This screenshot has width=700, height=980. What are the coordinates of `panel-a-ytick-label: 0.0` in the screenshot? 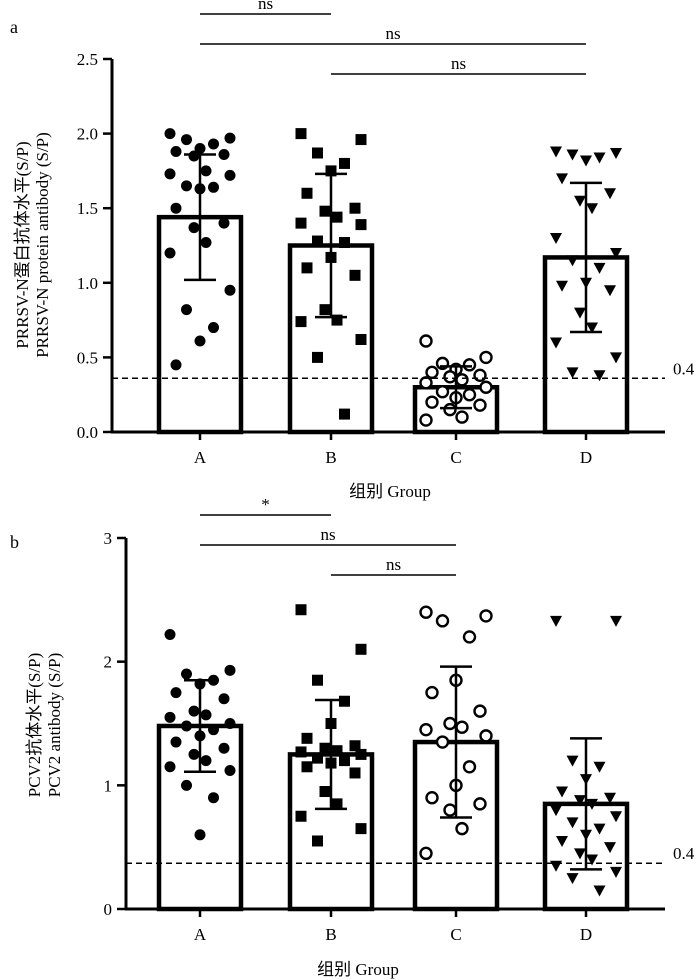 It's located at (87, 432).